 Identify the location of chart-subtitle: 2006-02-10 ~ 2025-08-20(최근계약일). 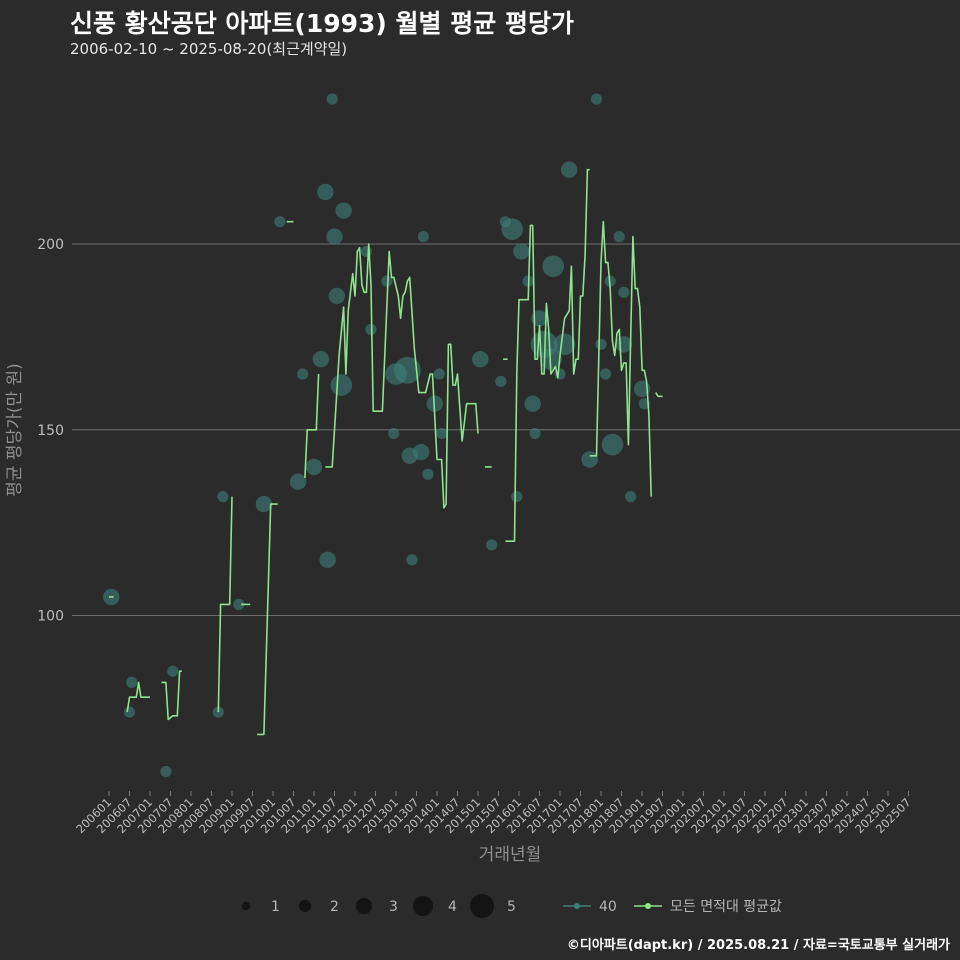
(209, 49).